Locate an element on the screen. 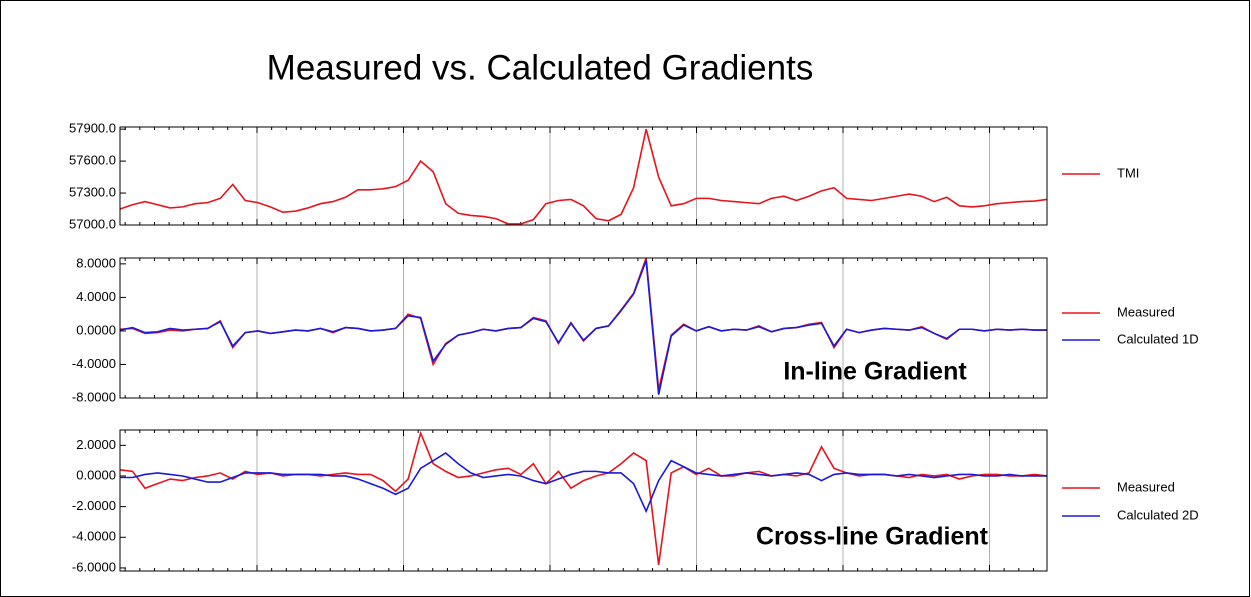 This screenshot has width=1251, height=597. legend-label: Calculated 1D is located at coordinates (1158, 338).